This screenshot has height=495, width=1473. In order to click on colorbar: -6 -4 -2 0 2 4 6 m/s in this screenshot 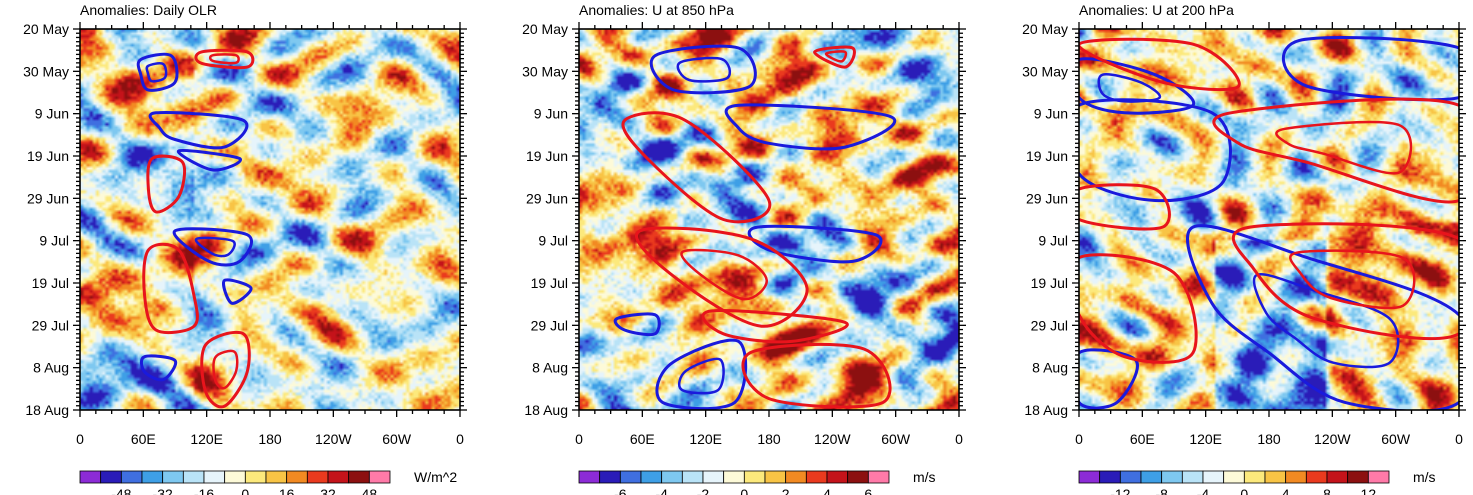, I will do `click(757, 482)`.